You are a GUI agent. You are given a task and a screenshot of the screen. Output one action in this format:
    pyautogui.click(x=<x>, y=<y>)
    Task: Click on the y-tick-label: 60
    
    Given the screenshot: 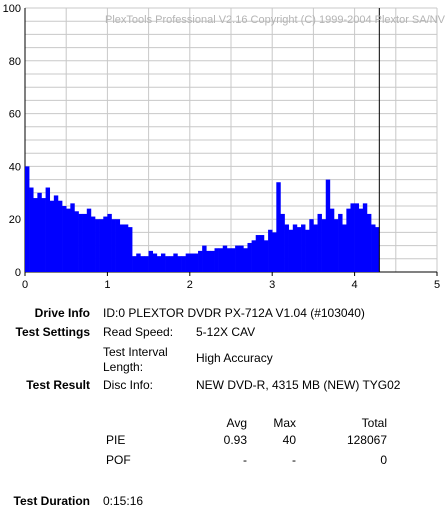 What is the action you would take?
    pyautogui.click(x=15, y=115)
    